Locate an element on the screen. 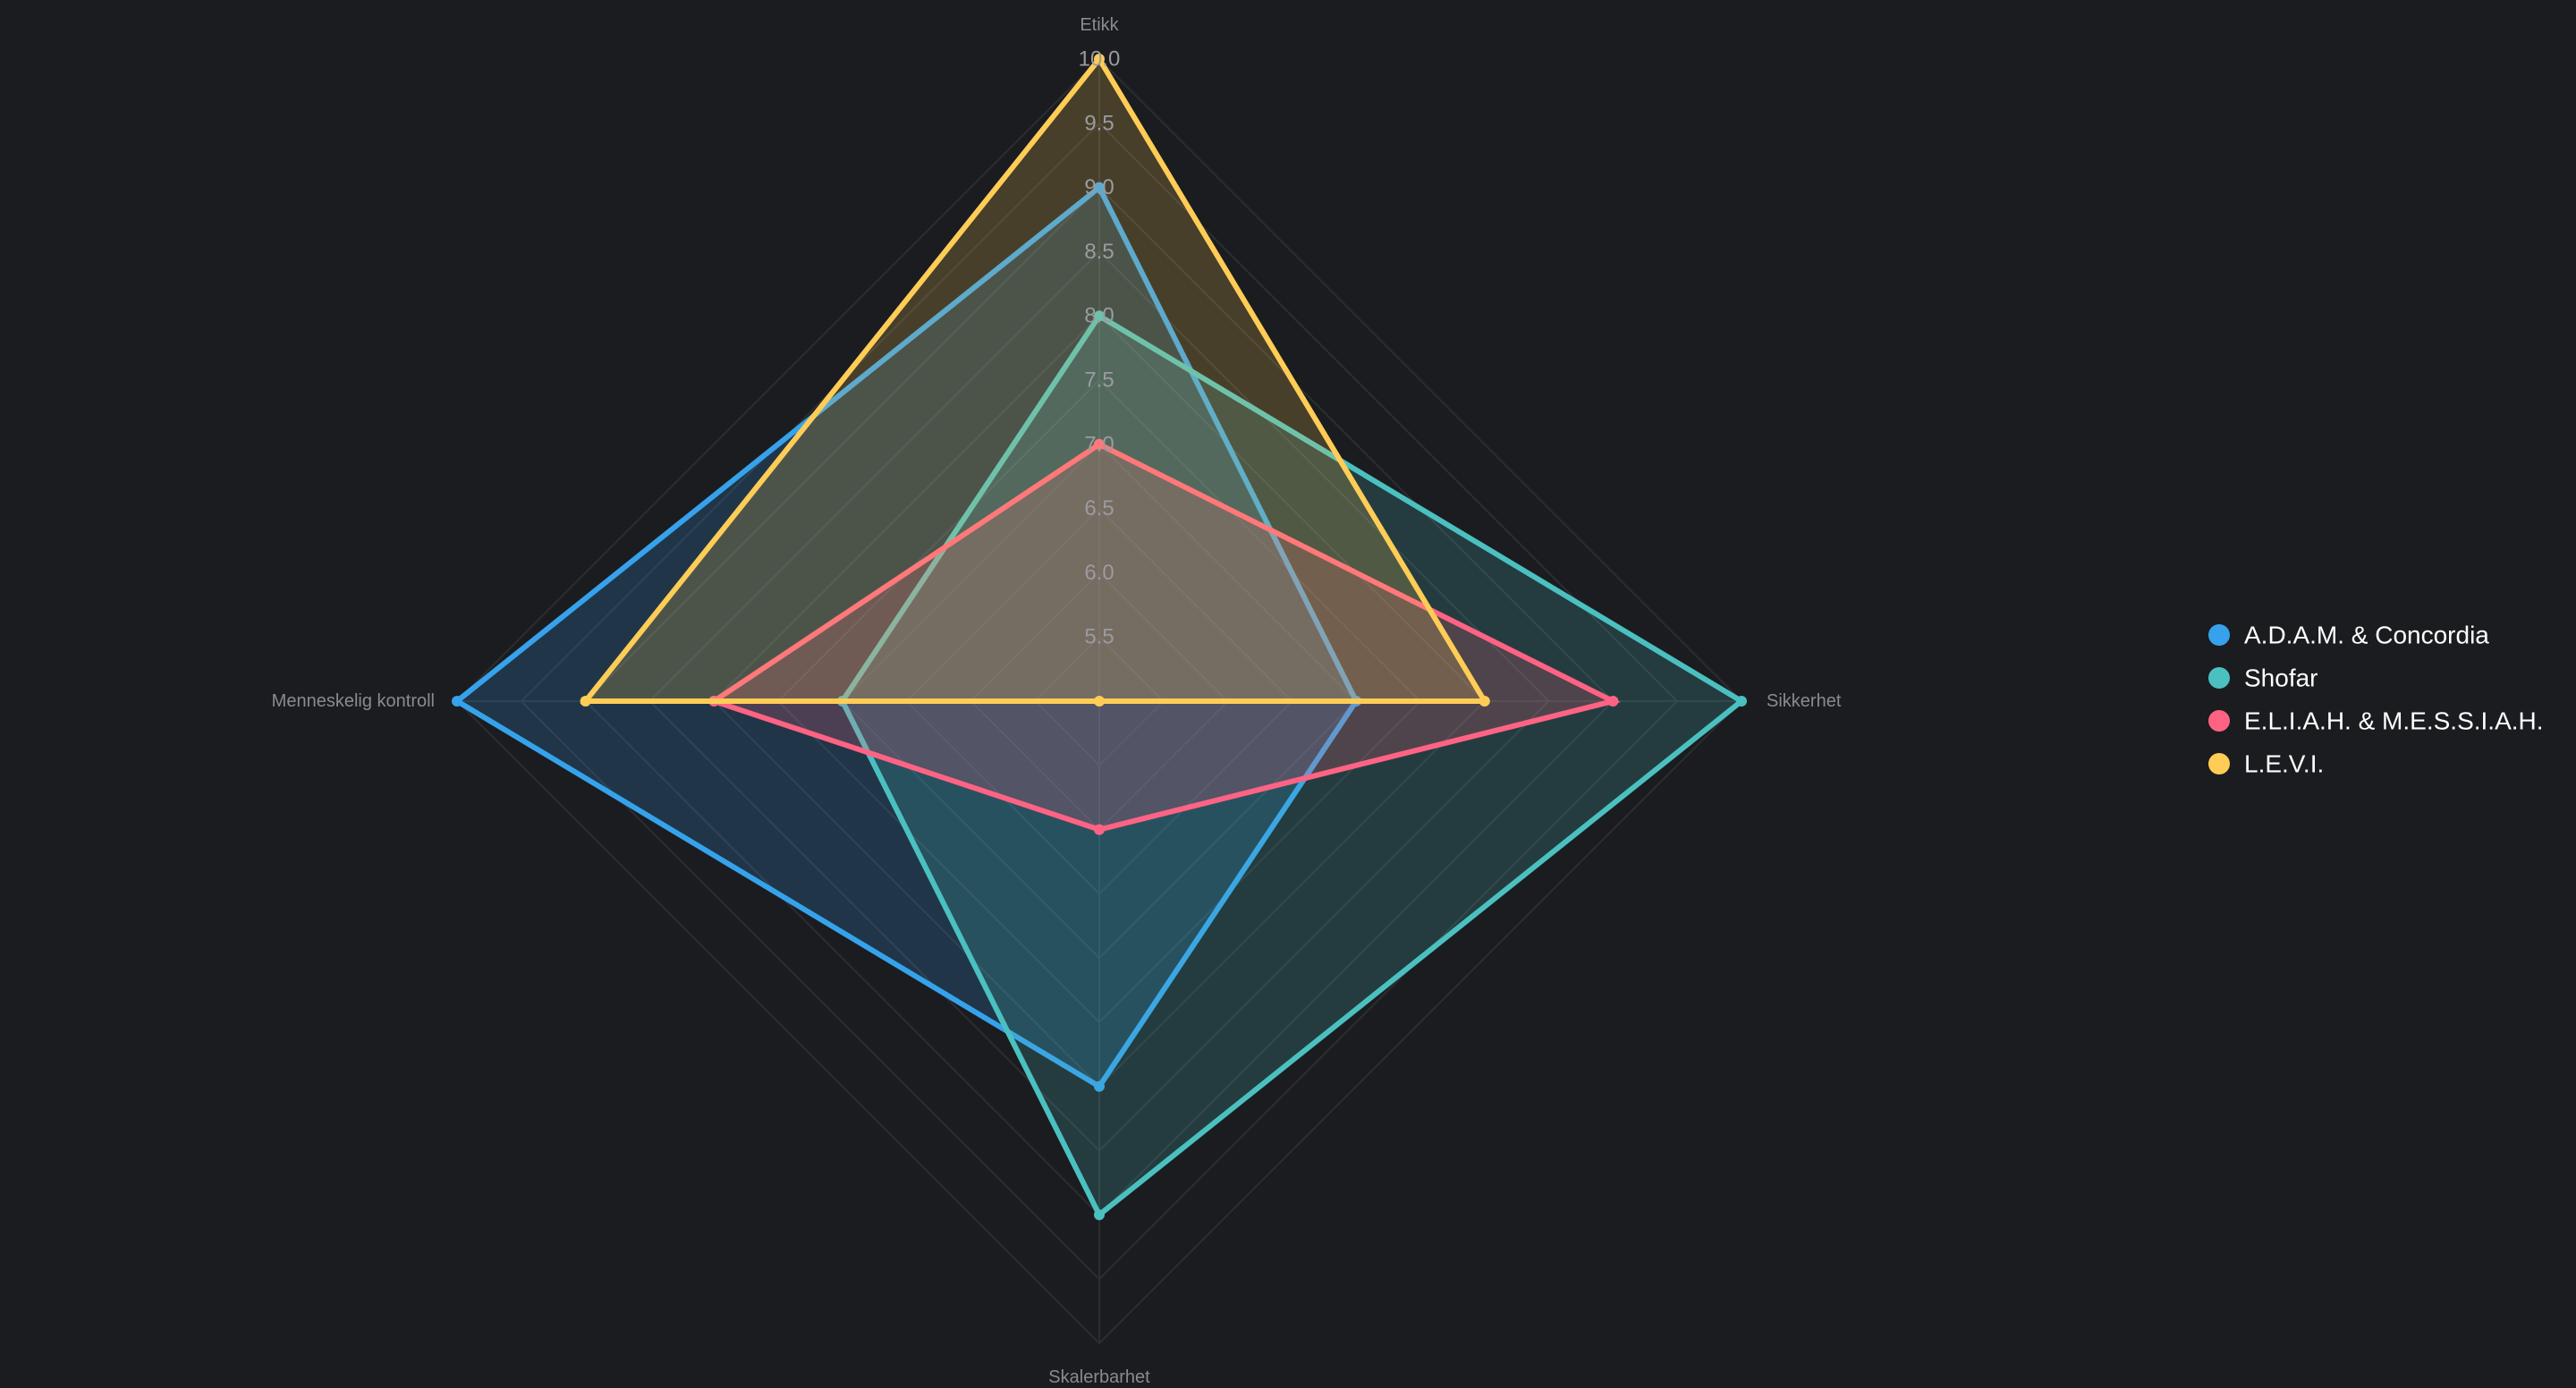 The width and height of the screenshot is (2576, 1388). axis-label: Menneskelig kontroll is located at coordinates (353, 701).